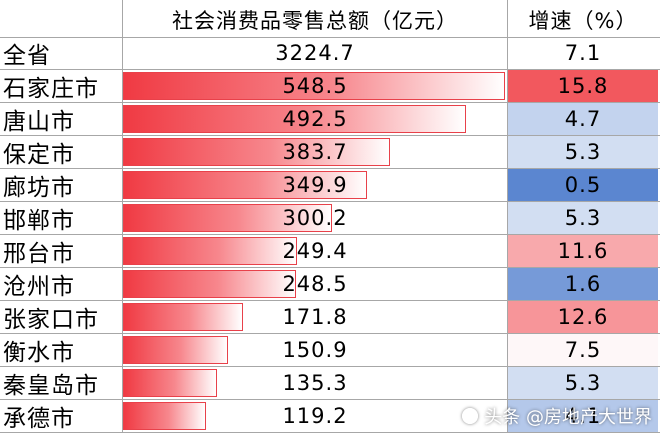 The height and width of the screenshot is (435, 660). What do you see at coordinates (39, 253) in the screenshot?
I see `city-name: 邢台市` at bounding box center [39, 253].